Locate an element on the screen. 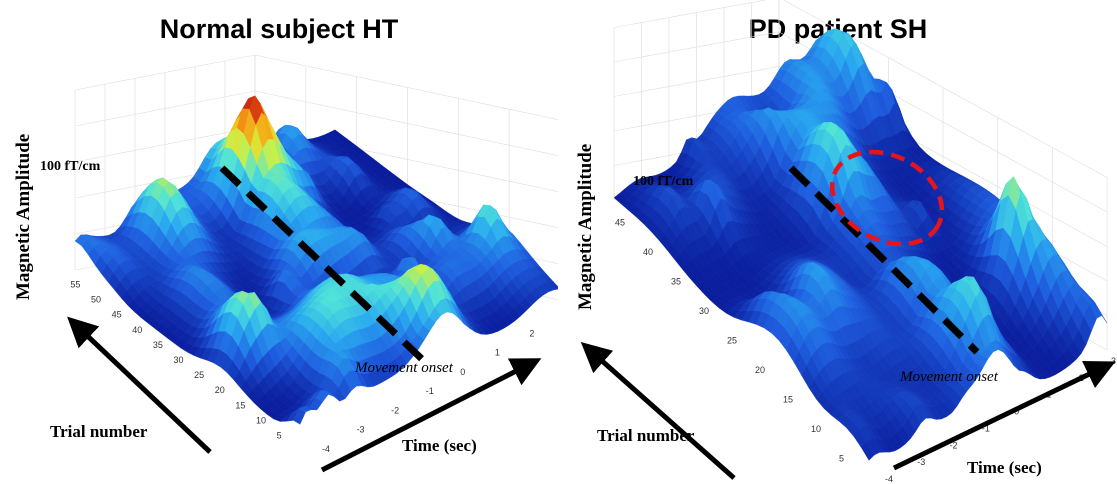  axis-ticks: -4-3-2-10123510152025303540455055 is located at coordinates (302, 367).